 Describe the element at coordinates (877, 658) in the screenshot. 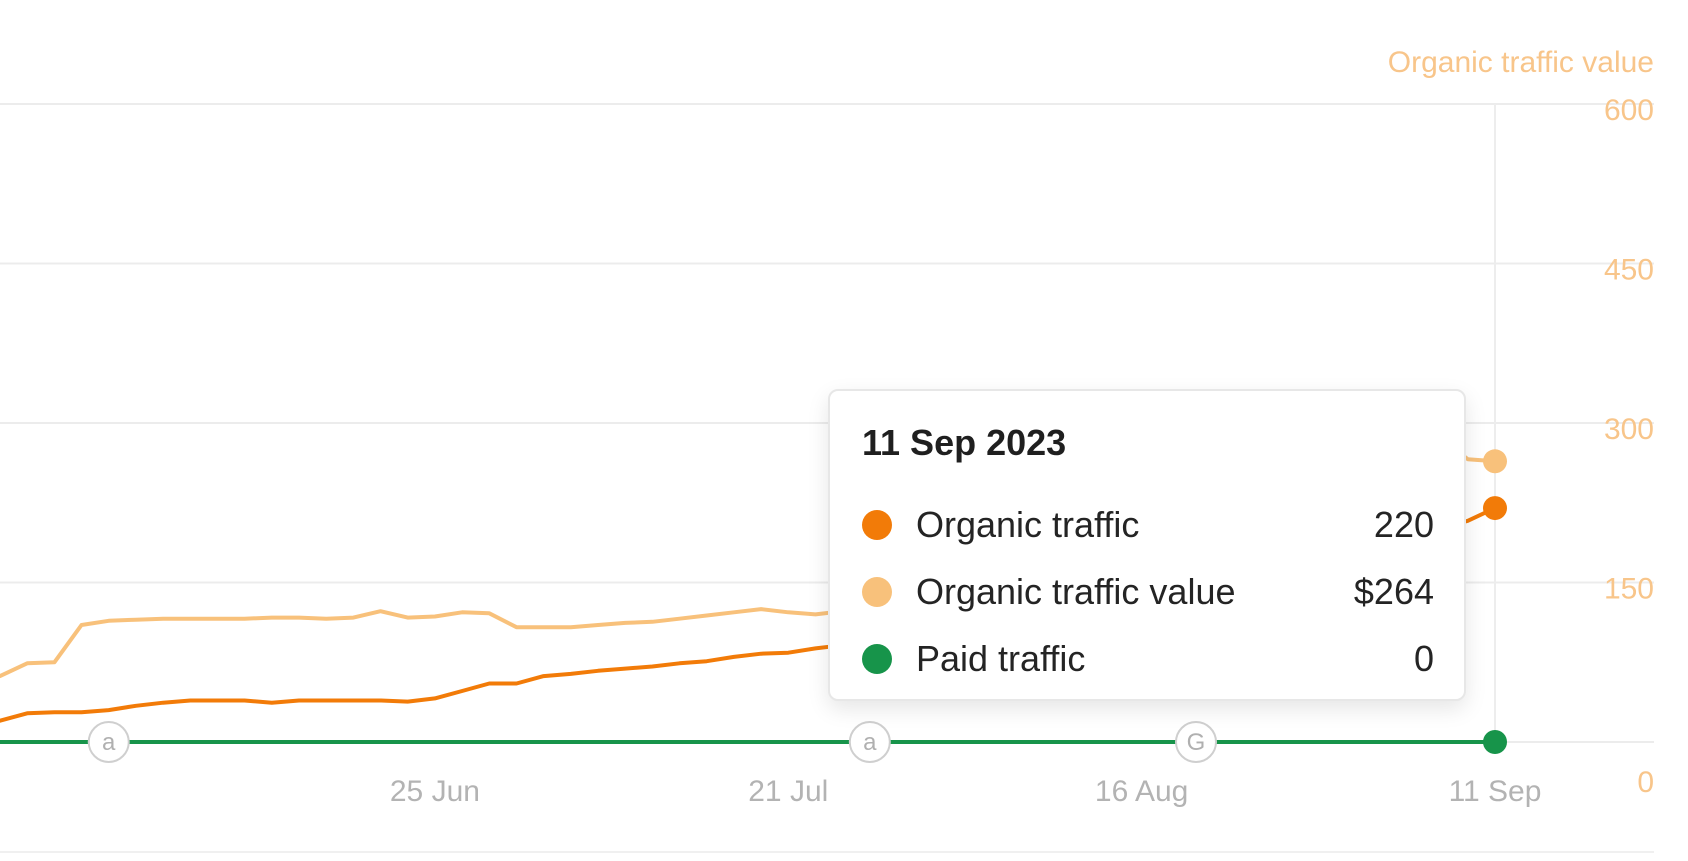

I see `paid-traffic-dot-icon` at that location.